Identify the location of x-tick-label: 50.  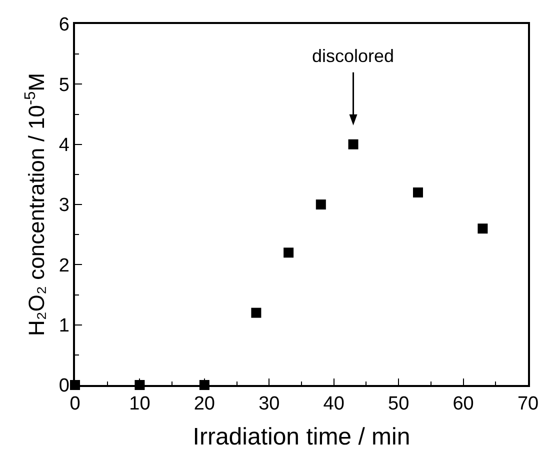
(399, 404).